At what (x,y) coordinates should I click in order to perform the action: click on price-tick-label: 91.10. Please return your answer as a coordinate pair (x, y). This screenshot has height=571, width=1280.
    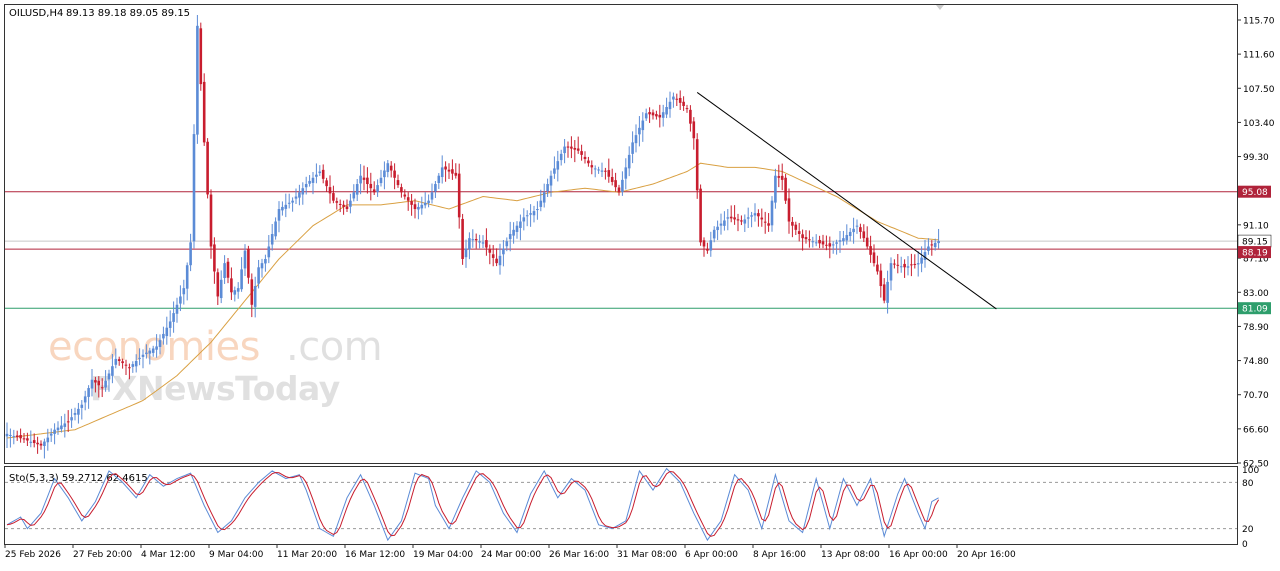
    Looking at the image, I should click on (1256, 226).